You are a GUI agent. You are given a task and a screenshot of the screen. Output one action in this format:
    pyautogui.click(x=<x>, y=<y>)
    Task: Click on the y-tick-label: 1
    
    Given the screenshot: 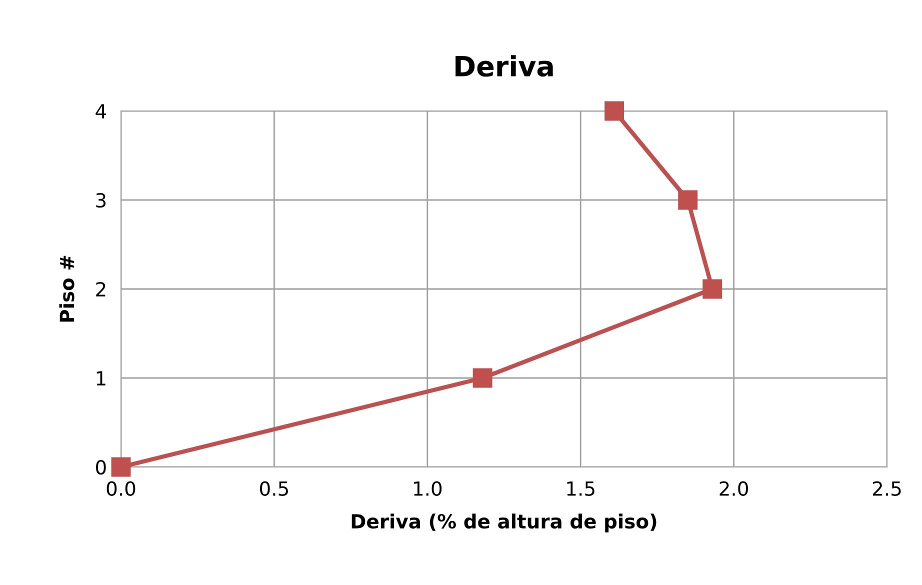 What is the action you would take?
    pyautogui.click(x=101, y=378)
    